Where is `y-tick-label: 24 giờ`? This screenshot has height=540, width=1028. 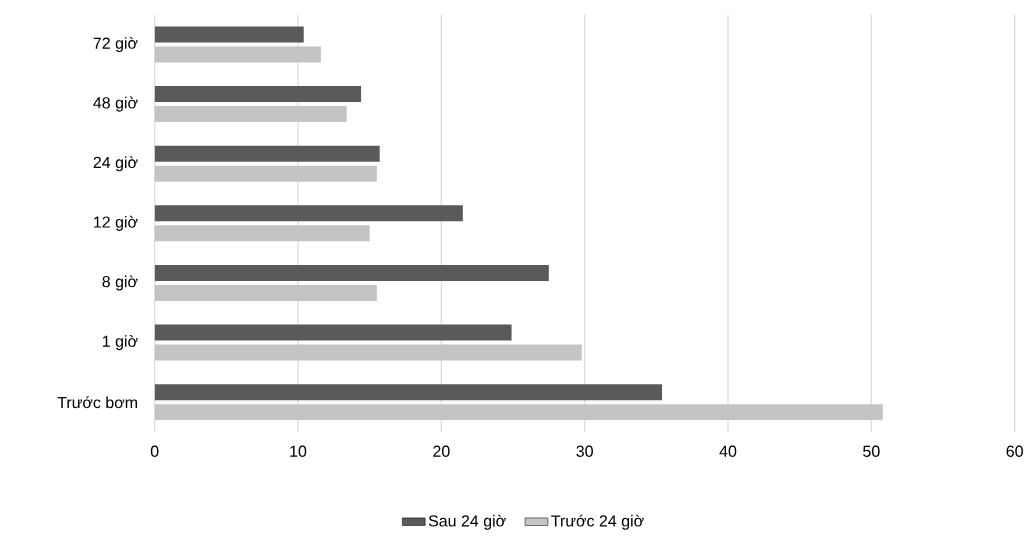 y-tick-label: 24 giờ is located at coordinates (115, 164).